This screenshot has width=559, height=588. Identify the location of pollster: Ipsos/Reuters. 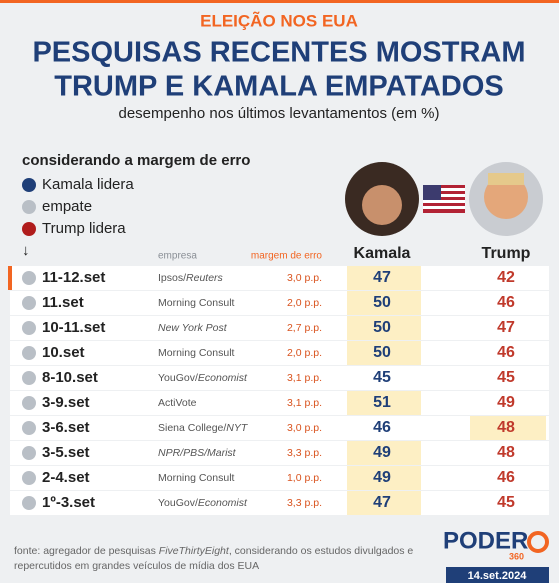
(191, 278).